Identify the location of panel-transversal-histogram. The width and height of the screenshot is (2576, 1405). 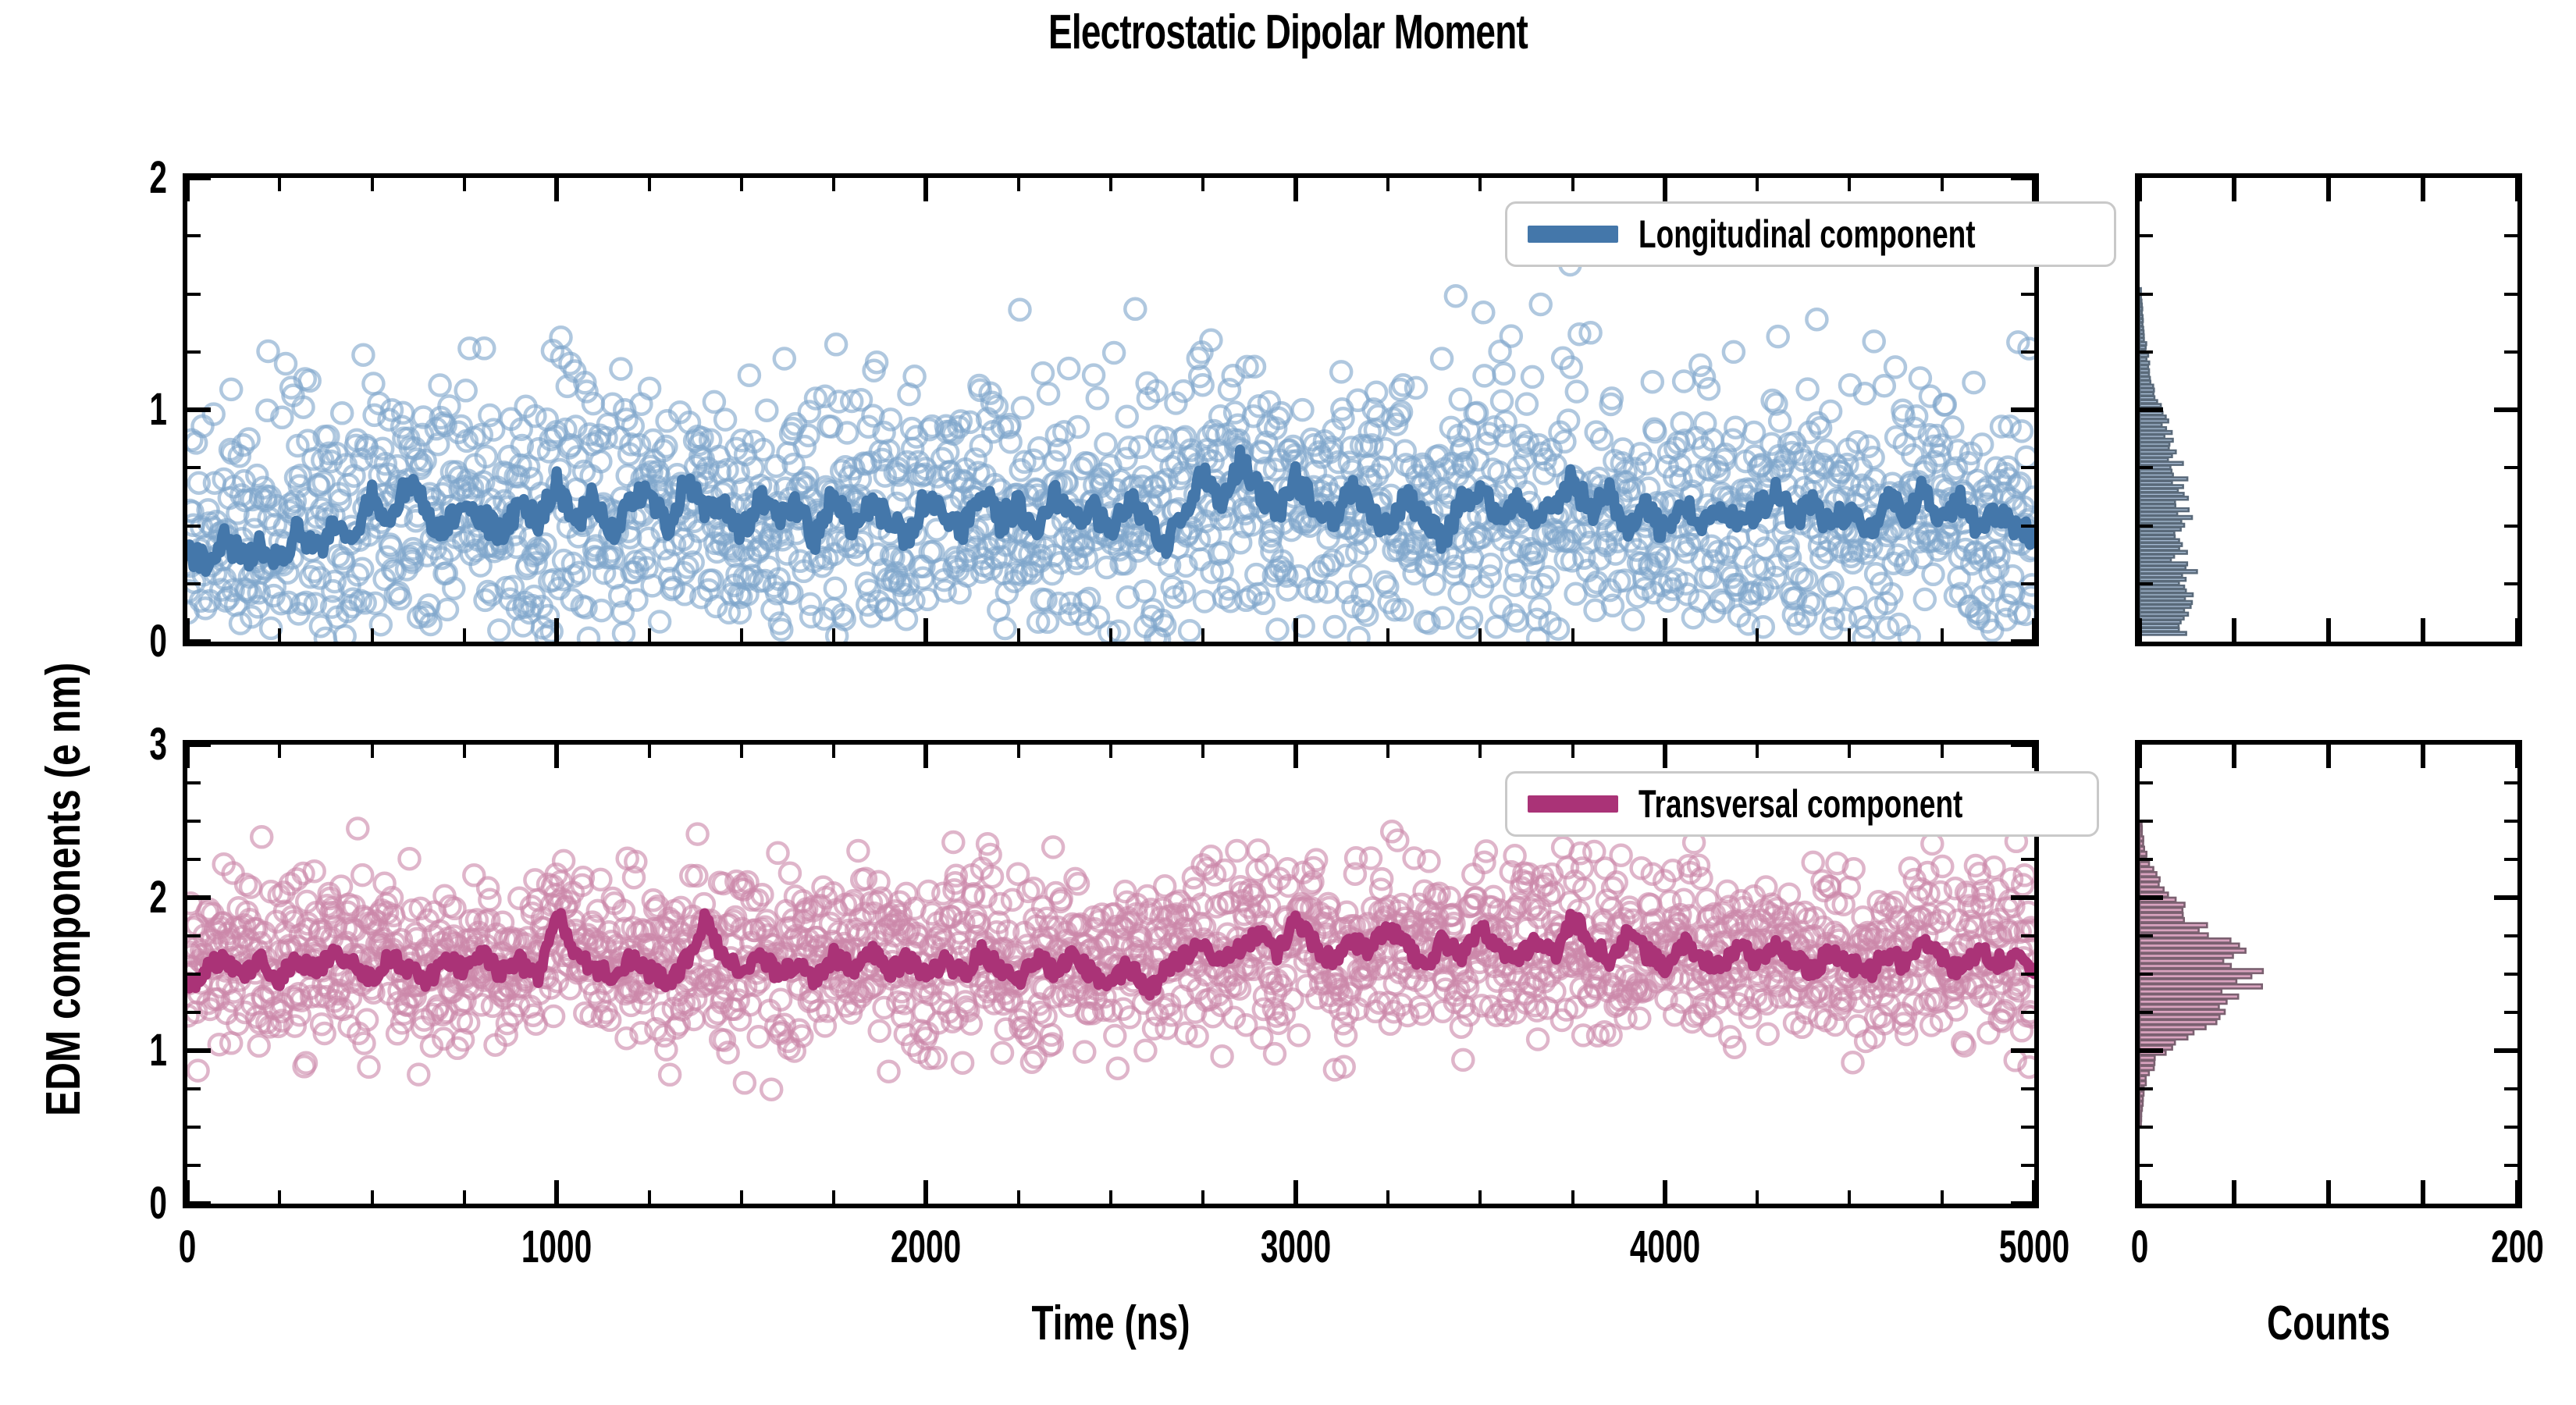
(2328, 974).